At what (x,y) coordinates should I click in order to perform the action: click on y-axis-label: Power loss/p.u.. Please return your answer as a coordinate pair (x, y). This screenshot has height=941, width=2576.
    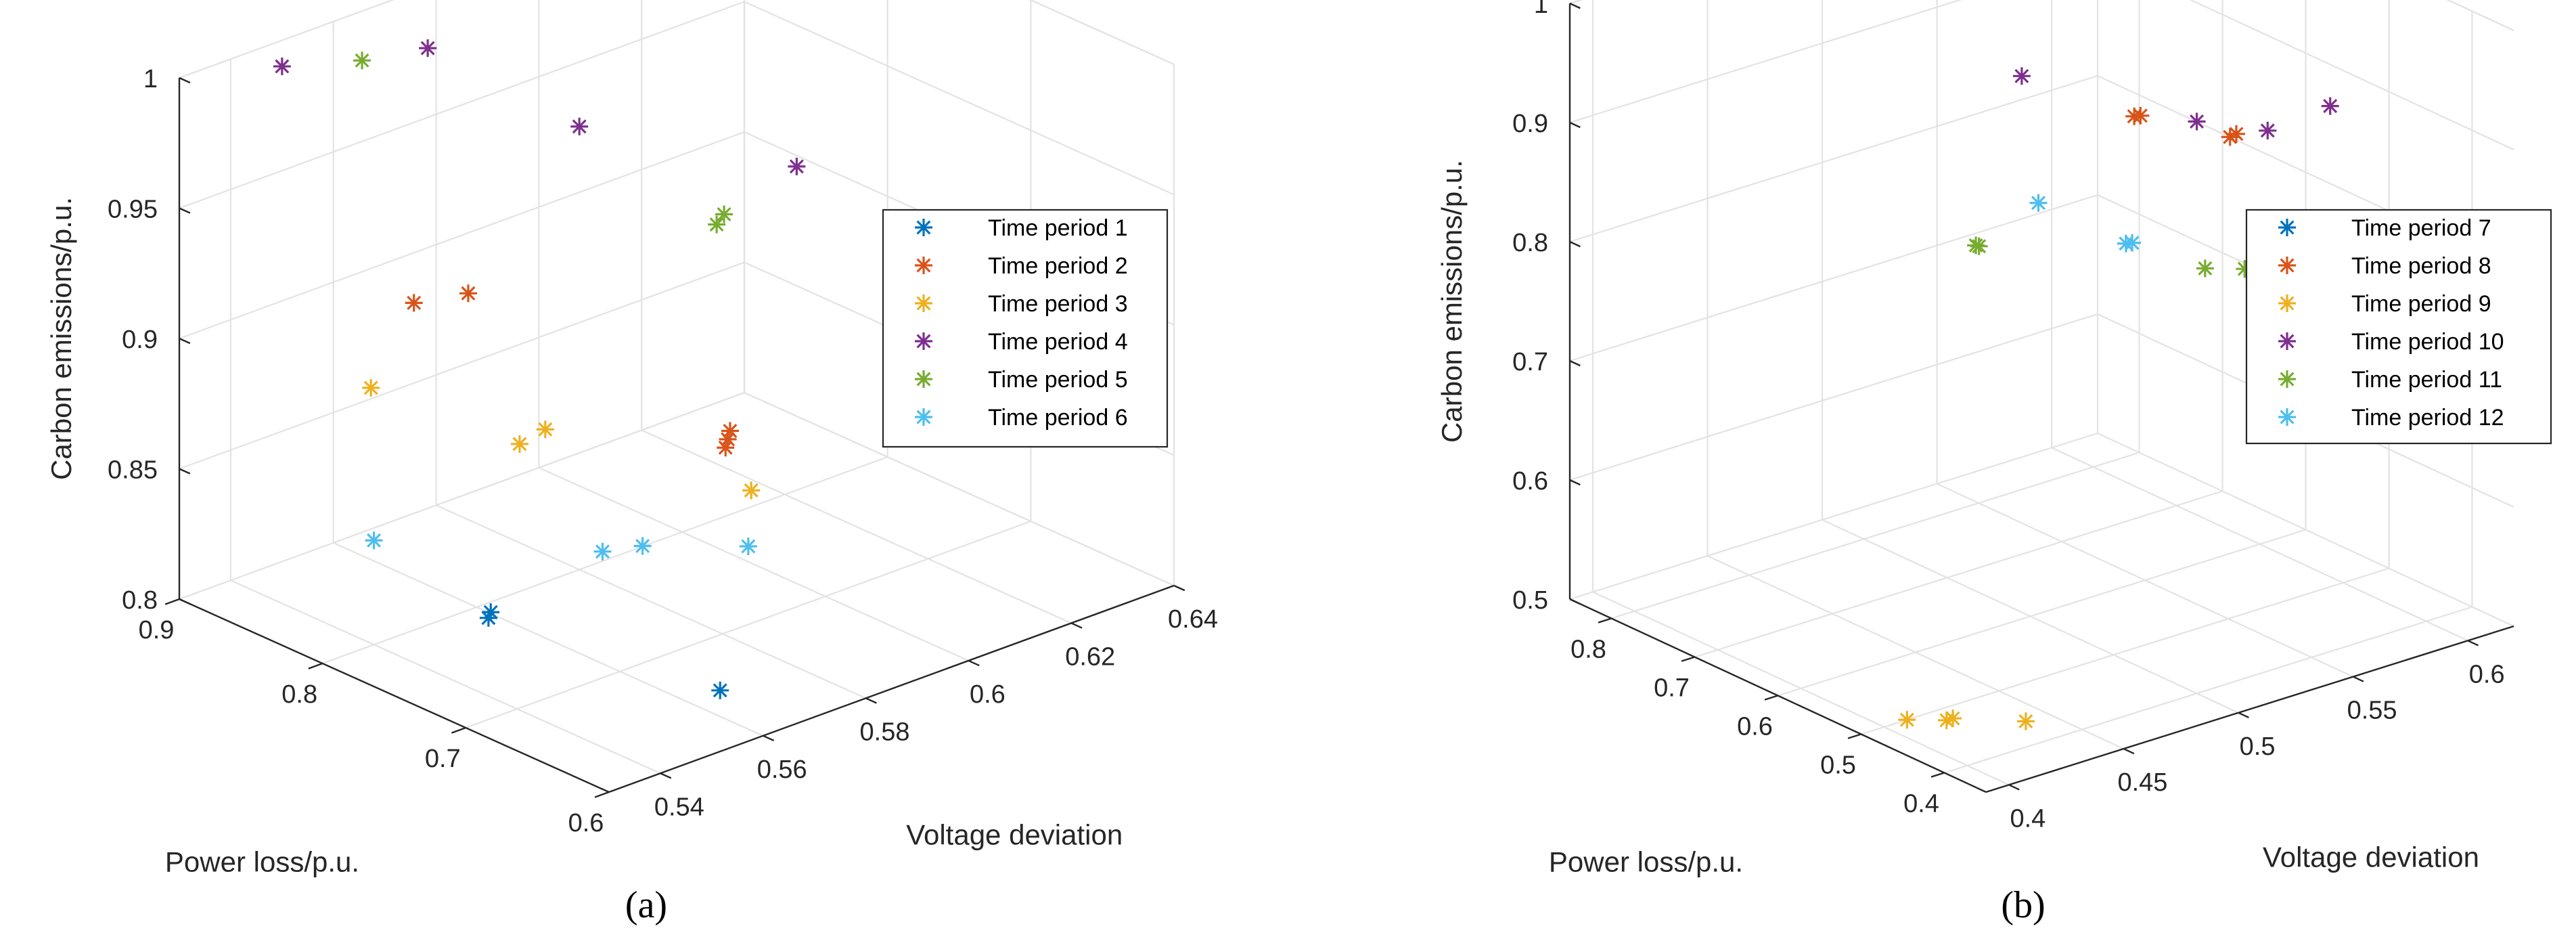
    Looking at the image, I should click on (262, 862).